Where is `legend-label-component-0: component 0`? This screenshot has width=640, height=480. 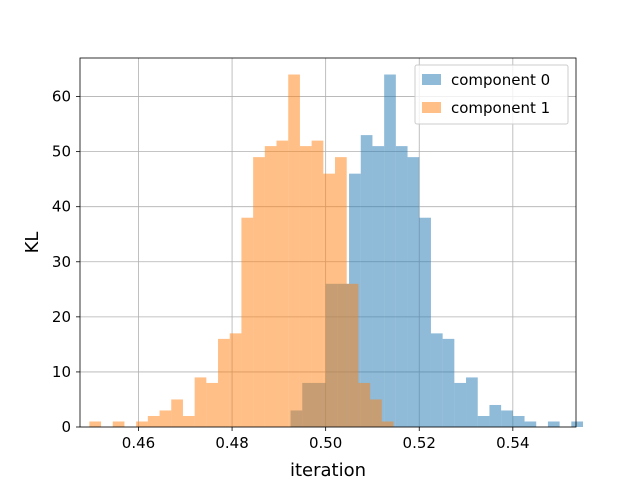
legend-label-component-0: component 0 is located at coordinates (500, 80).